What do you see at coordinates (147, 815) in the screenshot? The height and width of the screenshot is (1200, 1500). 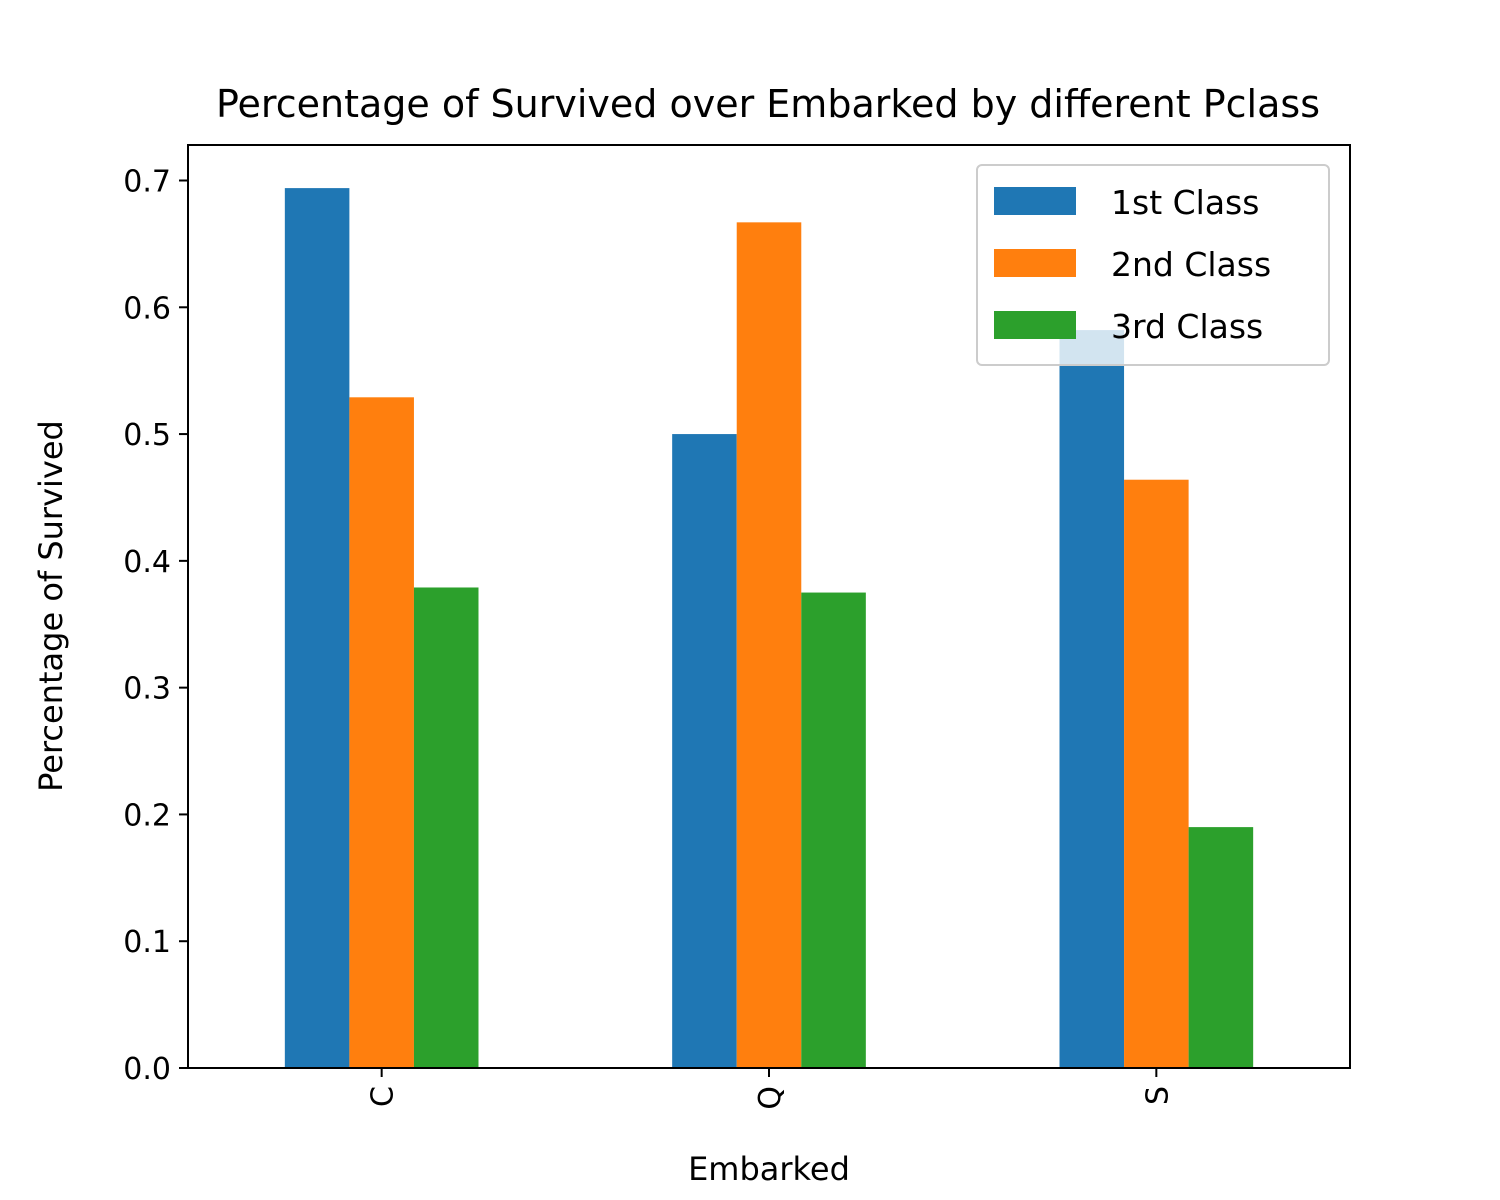 I see `y-tick-label: 0.2` at bounding box center [147, 815].